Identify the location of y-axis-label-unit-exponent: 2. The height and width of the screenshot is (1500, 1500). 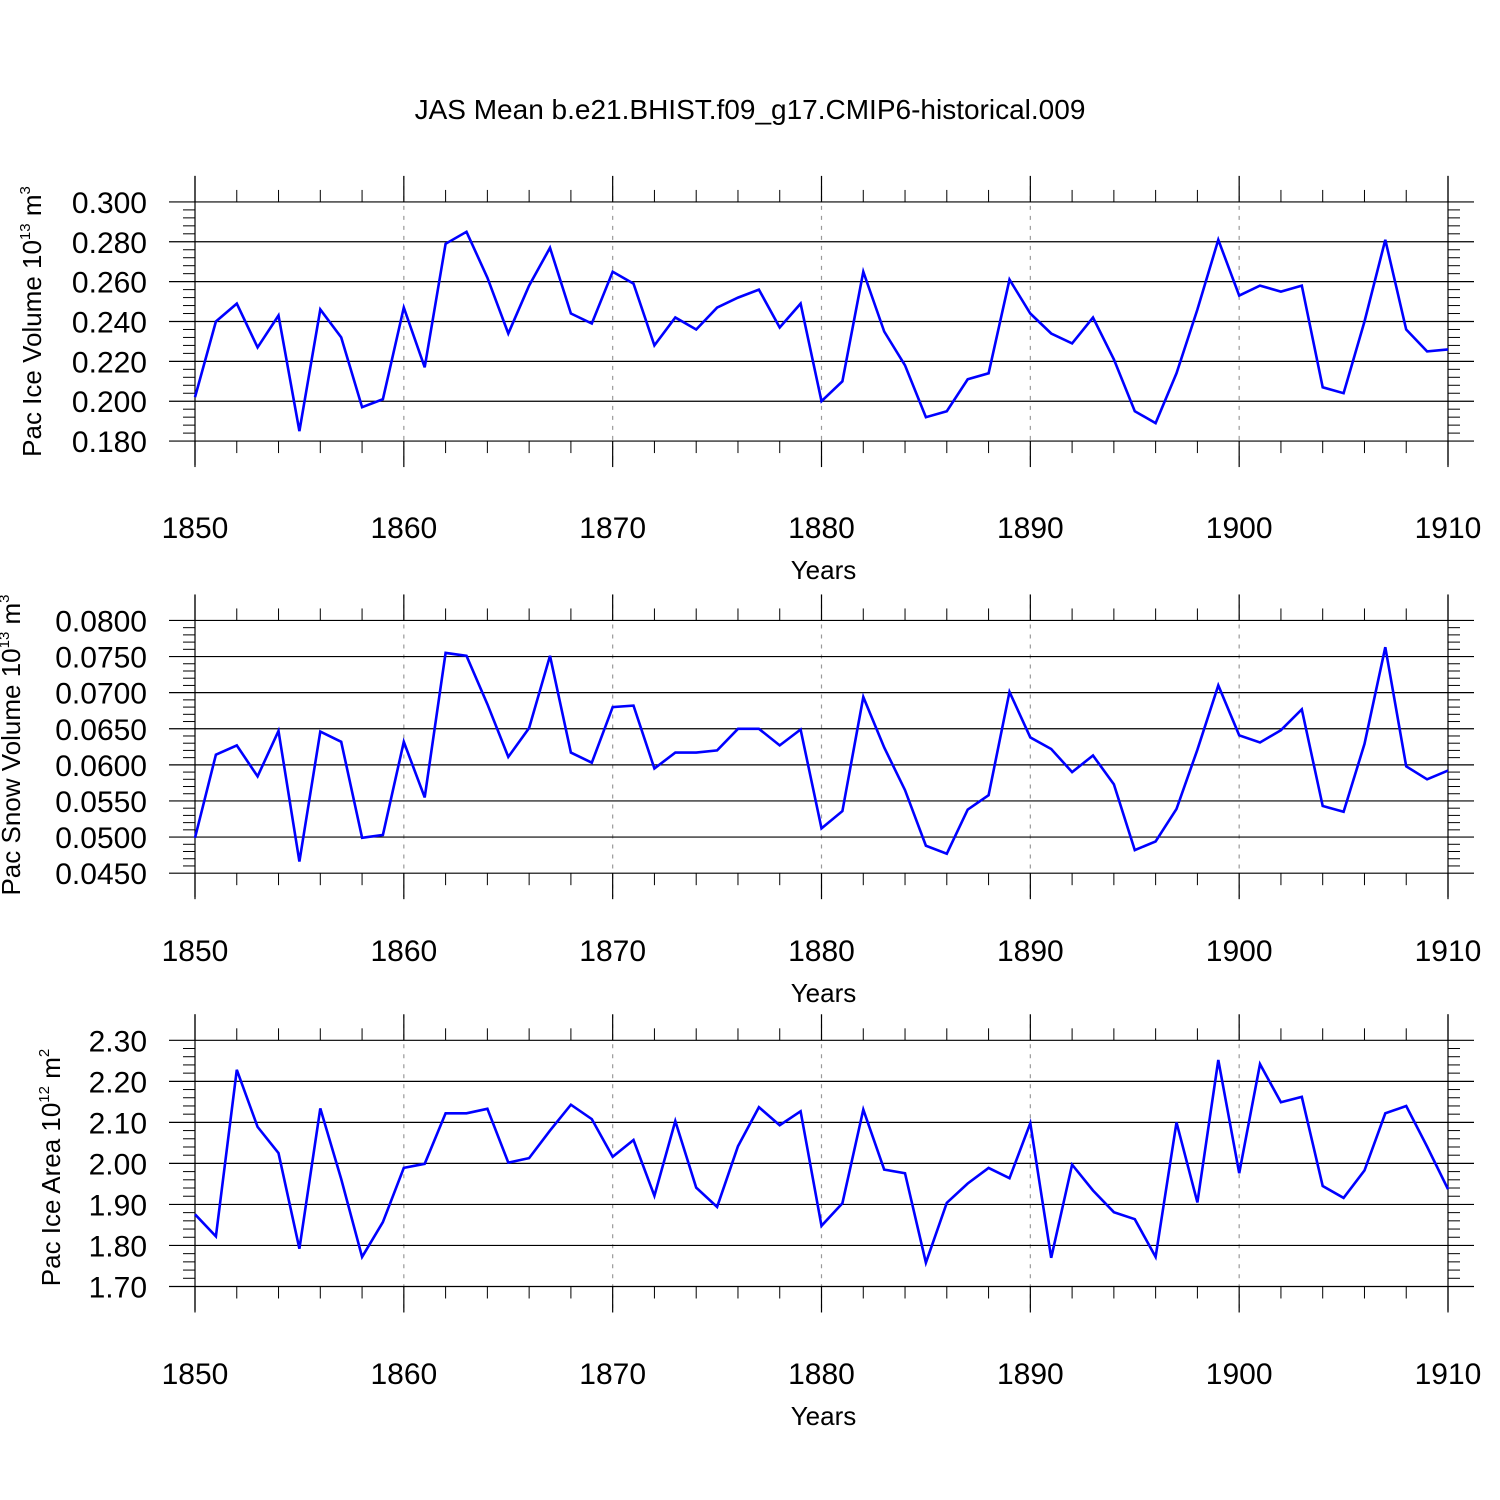
(44, 1053).